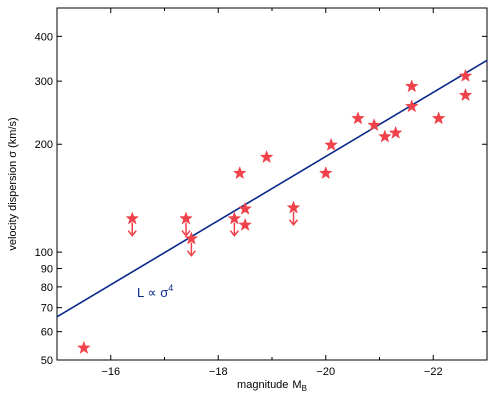  What do you see at coordinates (47, 309) in the screenshot?
I see `y-tick-label: 70` at bounding box center [47, 309].